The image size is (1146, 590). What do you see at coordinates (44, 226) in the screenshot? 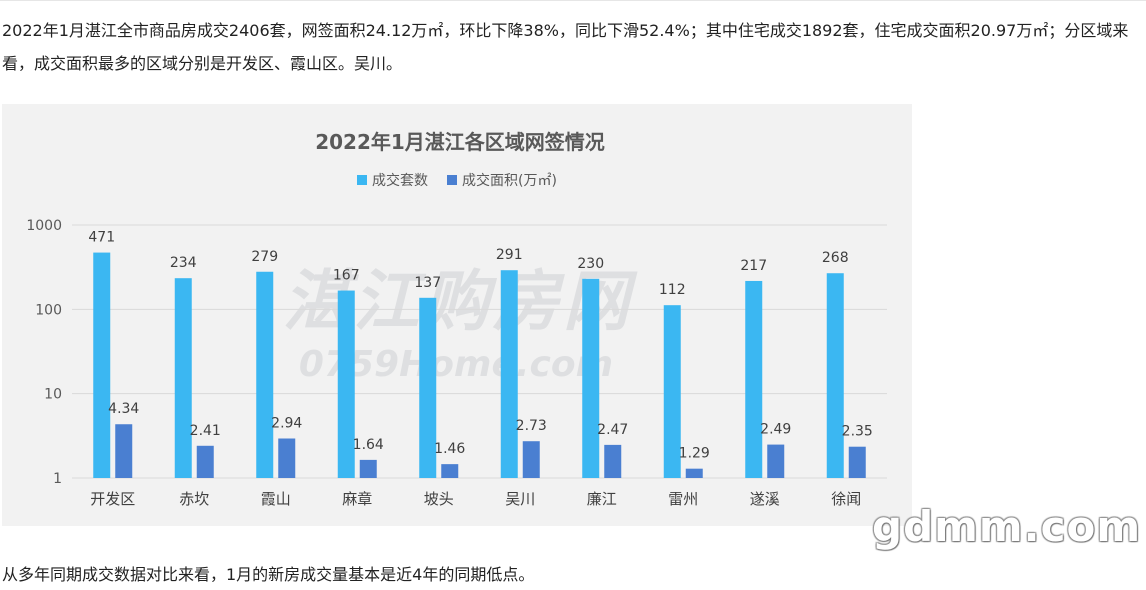
I see `y-tick-label: 1000` at bounding box center [44, 226].